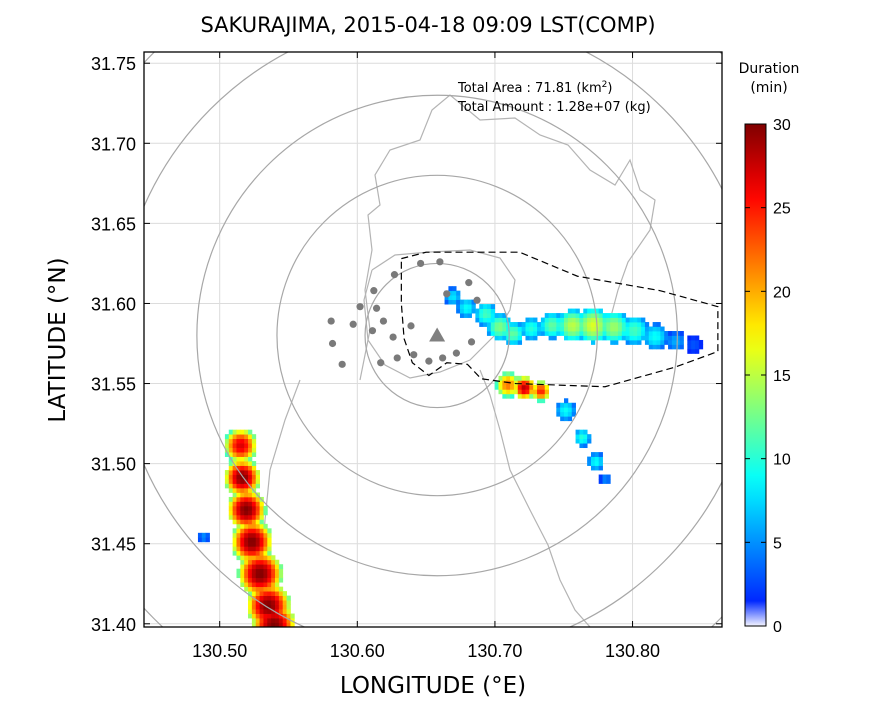  What do you see at coordinates (782, 125) in the screenshot?
I see `colorbar-tick-label: 30` at bounding box center [782, 125].